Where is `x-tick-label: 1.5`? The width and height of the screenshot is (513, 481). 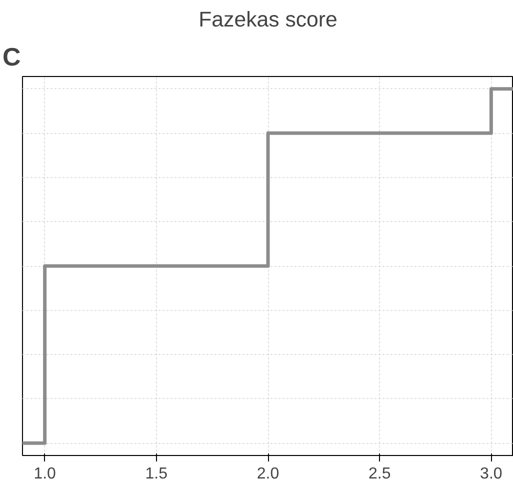 x-tick-label: 1.5 is located at coordinates (156, 473).